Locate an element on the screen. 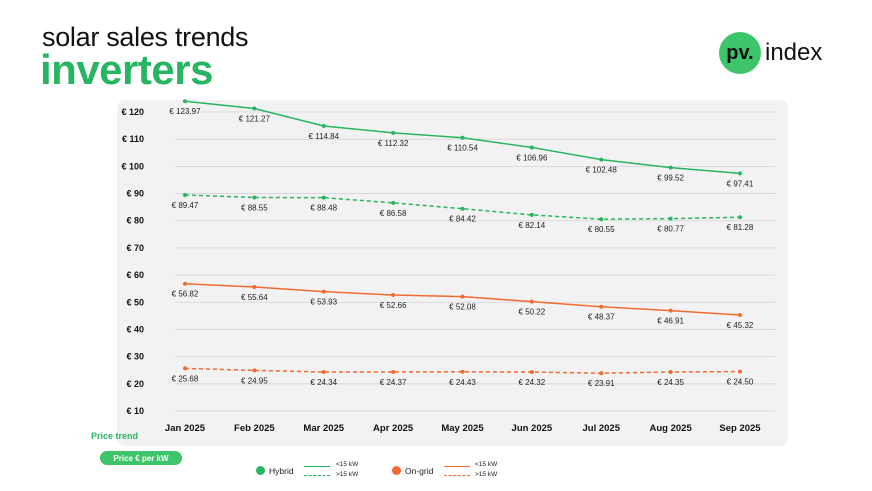  data-label: € 89.47 is located at coordinates (185, 205).